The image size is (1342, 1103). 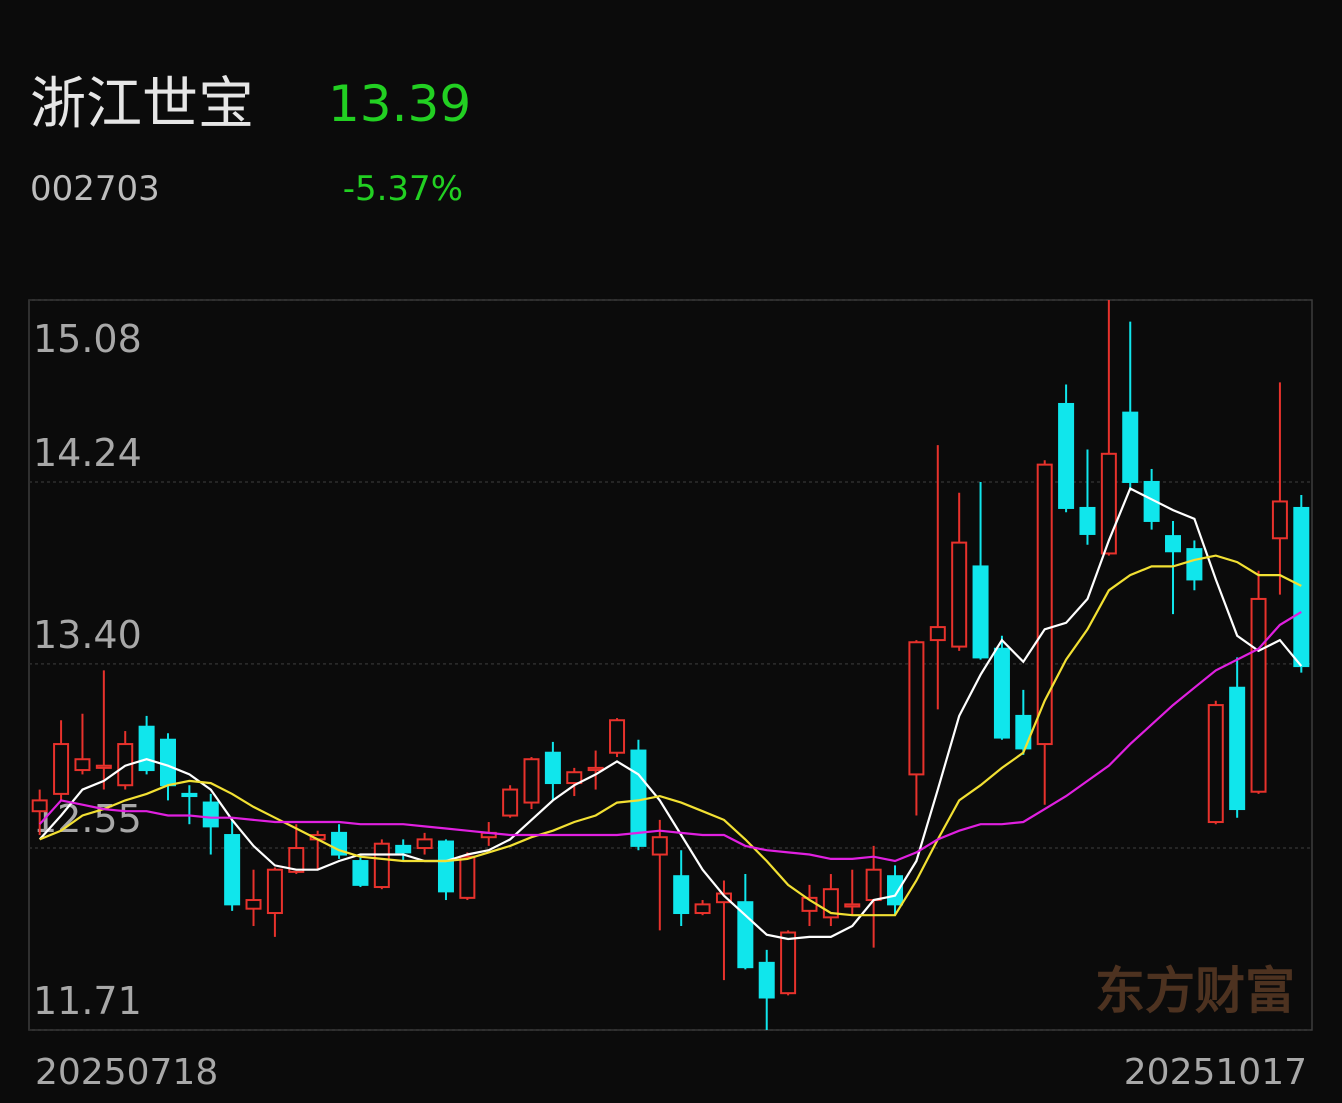 What do you see at coordinates (87, 1001) in the screenshot?
I see `y-tick-label: 11.71` at bounding box center [87, 1001].